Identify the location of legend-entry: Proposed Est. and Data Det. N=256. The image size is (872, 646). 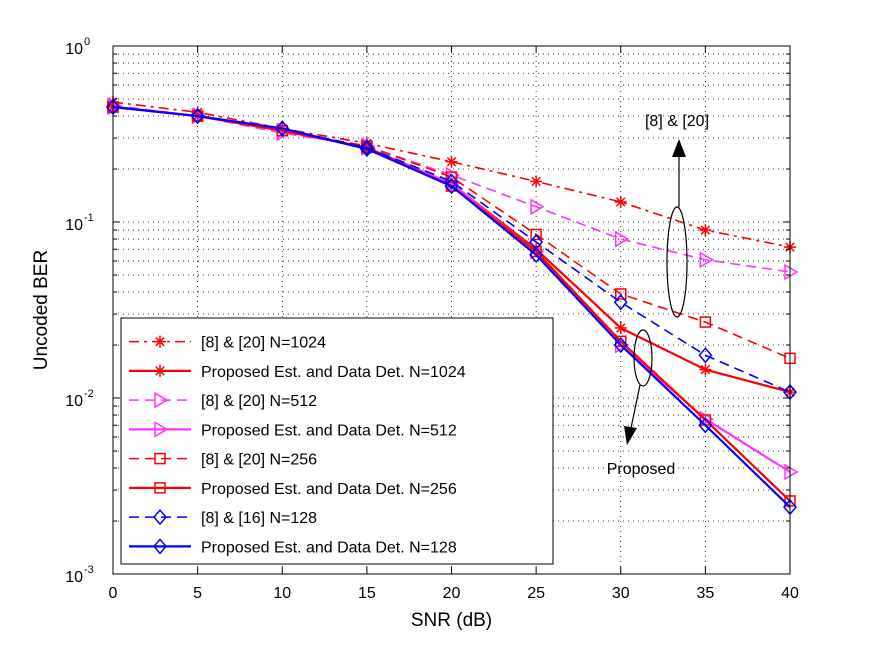
(293, 489).